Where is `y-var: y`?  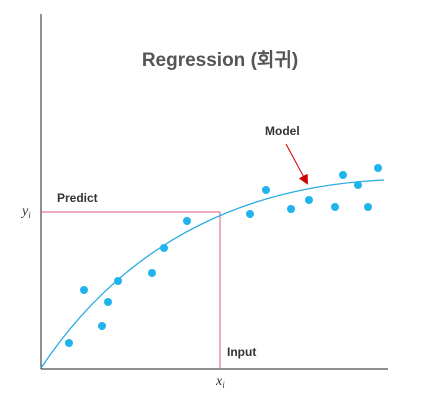 y-var: y is located at coordinates (24, 211).